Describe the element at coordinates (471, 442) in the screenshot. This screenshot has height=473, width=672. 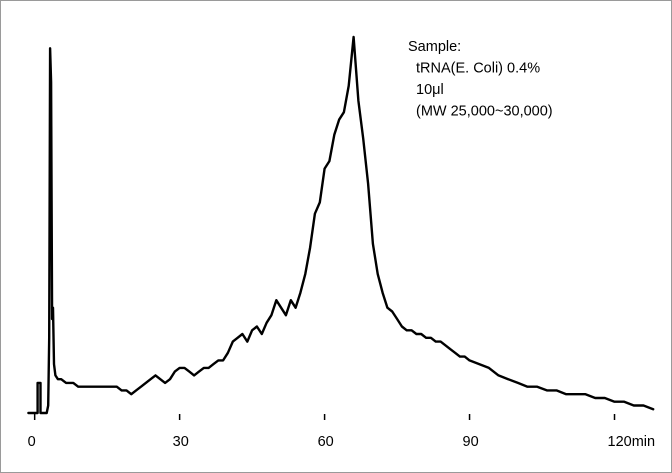
I see `x-tick-label: 90` at that location.